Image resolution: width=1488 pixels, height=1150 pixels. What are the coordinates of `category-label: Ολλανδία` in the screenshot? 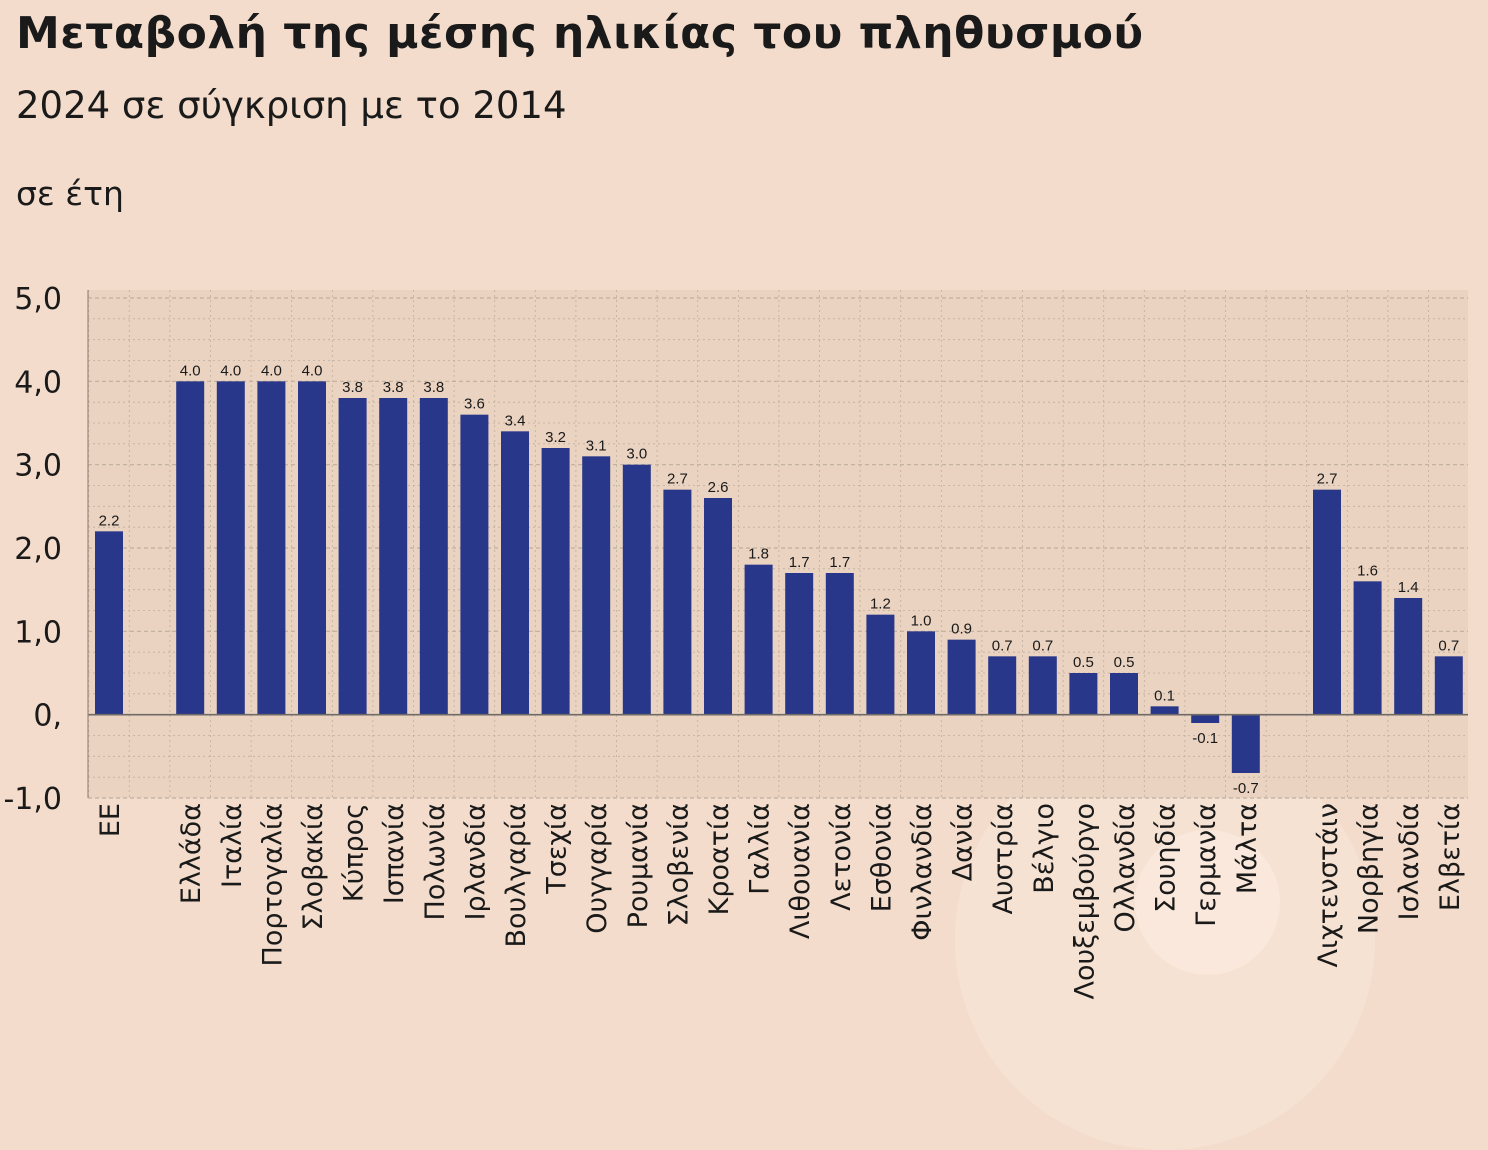 It's located at (1125, 868).